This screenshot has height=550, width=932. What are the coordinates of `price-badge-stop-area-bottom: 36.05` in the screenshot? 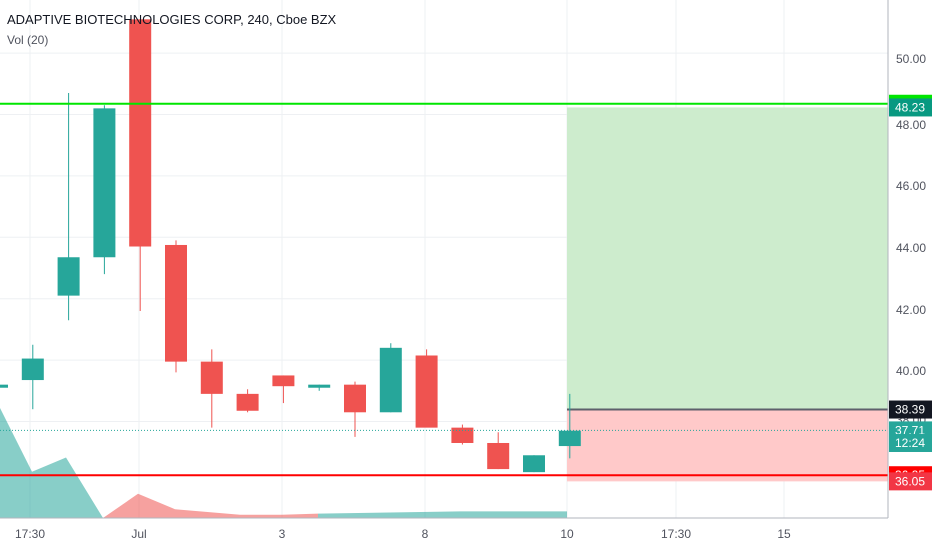 It's located at (910, 481).